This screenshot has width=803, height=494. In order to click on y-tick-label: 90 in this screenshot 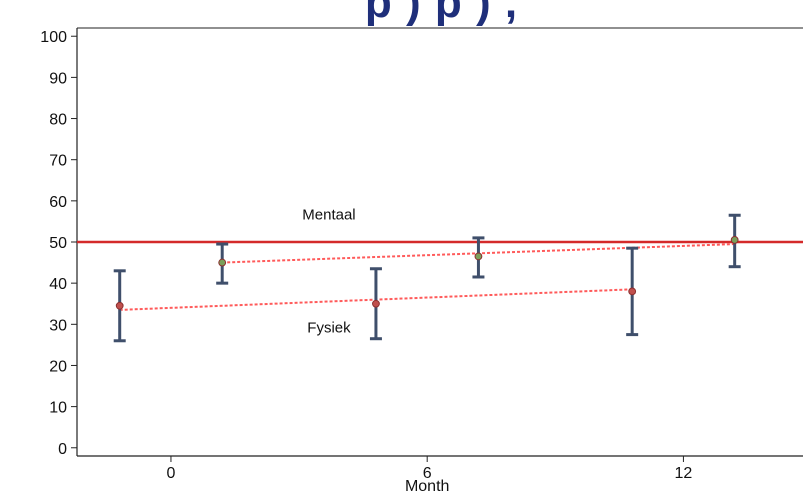, I will do `click(58, 78)`.